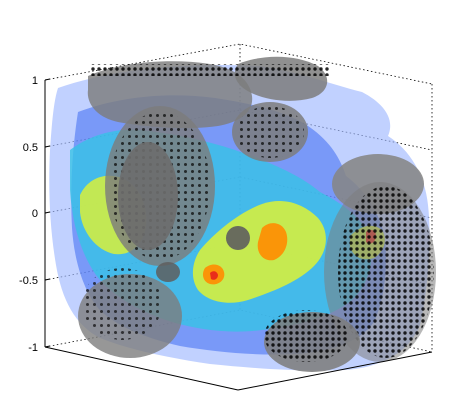 This screenshot has width=452, height=409. I want to click on sphere-top-dots, so click(210, 70).